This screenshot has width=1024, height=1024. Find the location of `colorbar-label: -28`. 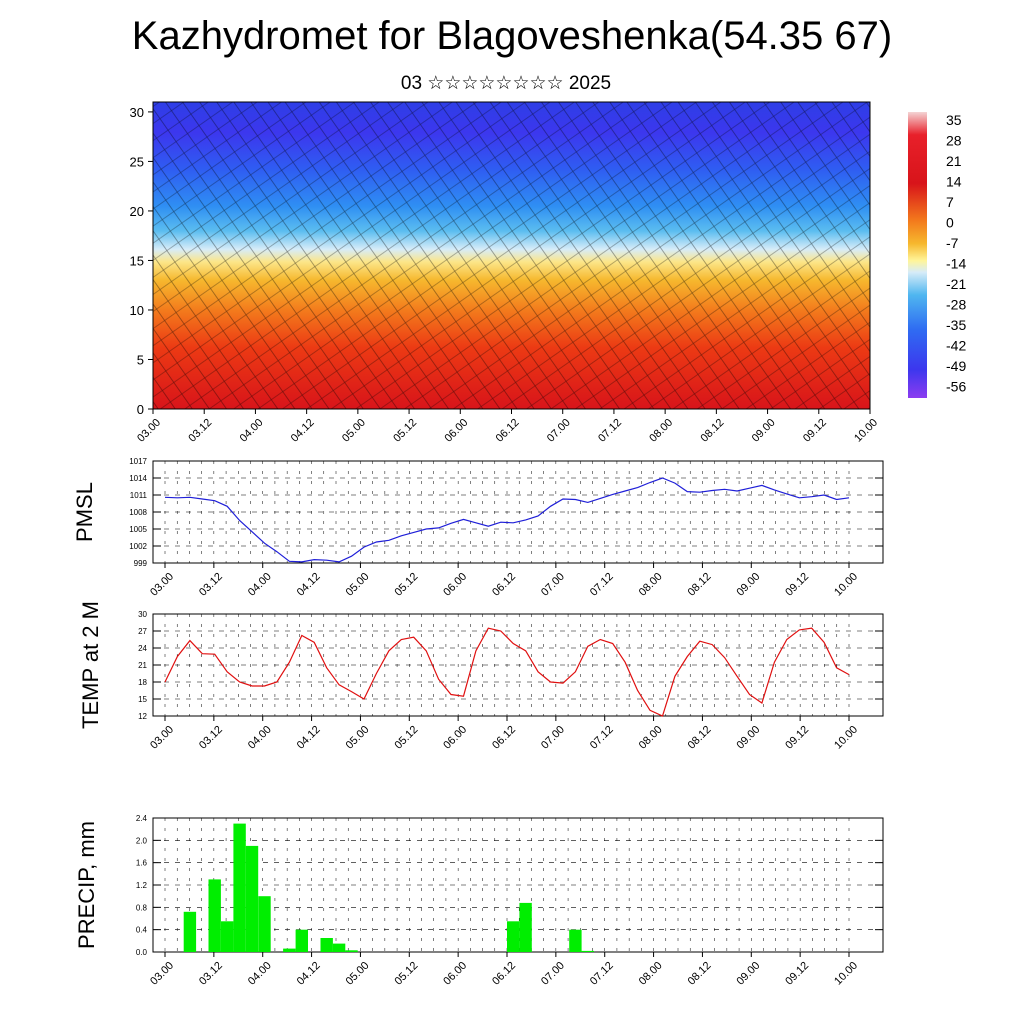

colorbar-label: -28 is located at coordinates (956, 305).